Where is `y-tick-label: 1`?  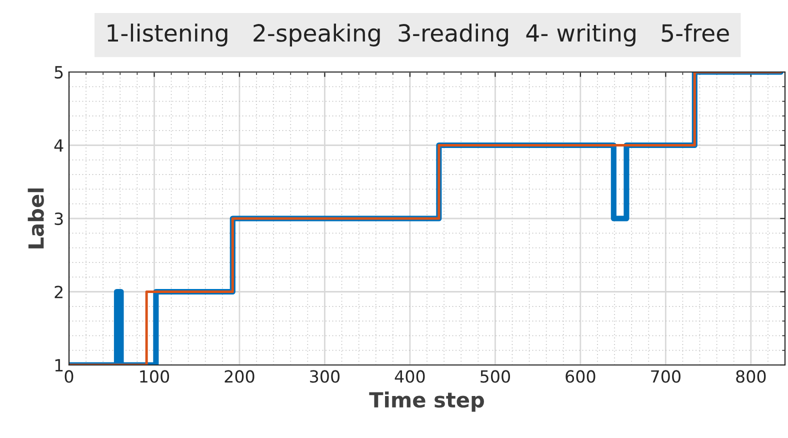 y-tick-label: 1 is located at coordinates (59, 365).